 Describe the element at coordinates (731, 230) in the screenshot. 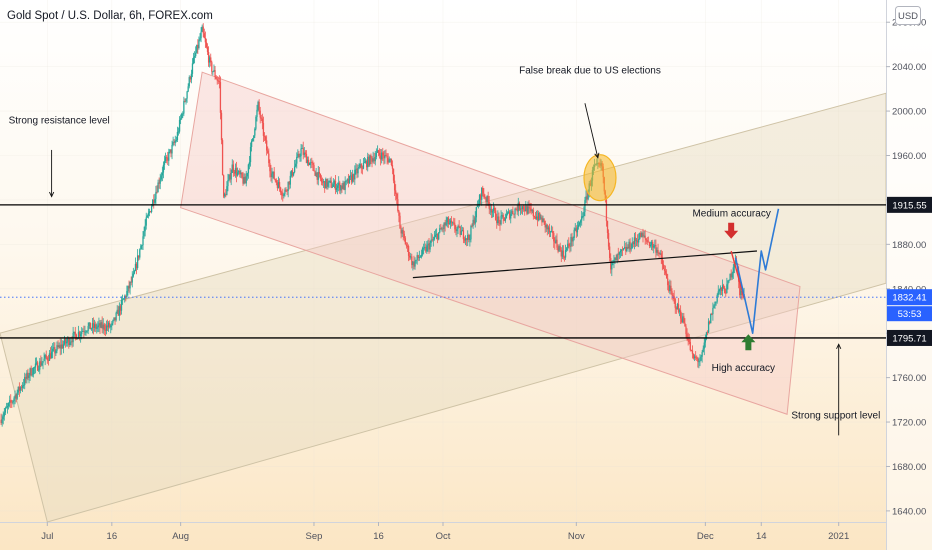

I see `medium-accuracy-arrow` at that location.